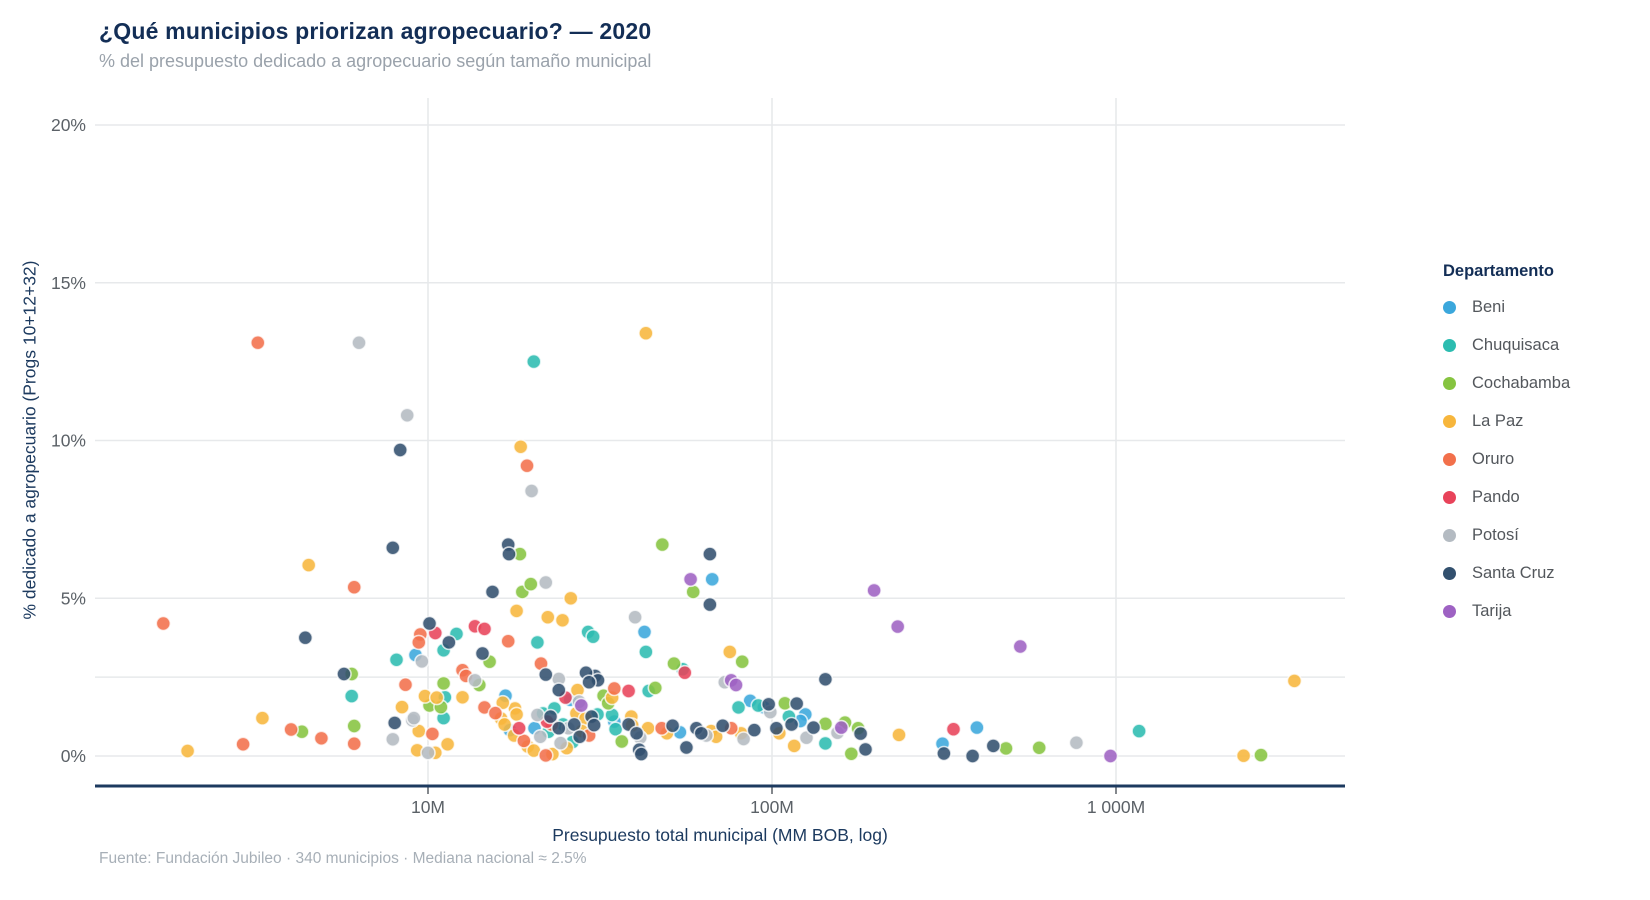 The width and height of the screenshot is (1650, 900). What do you see at coordinates (1506, 535) in the screenshot?
I see `legend-item-potos-: Potosí` at bounding box center [1506, 535].